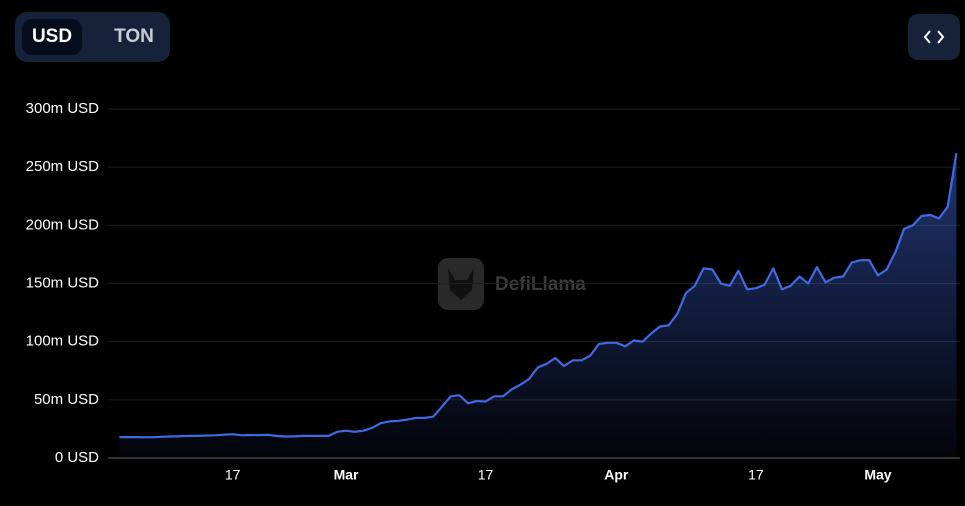 The height and width of the screenshot is (506, 965). Describe the element at coordinates (63, 108) in the screenshot. I see `y-tick-label: 300m USD` at that location.